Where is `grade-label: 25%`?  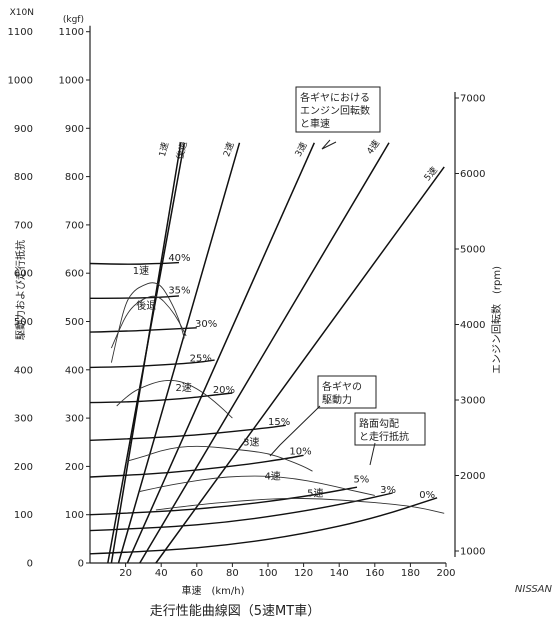
grade-label: 25% is located at coordinates (201, 359).